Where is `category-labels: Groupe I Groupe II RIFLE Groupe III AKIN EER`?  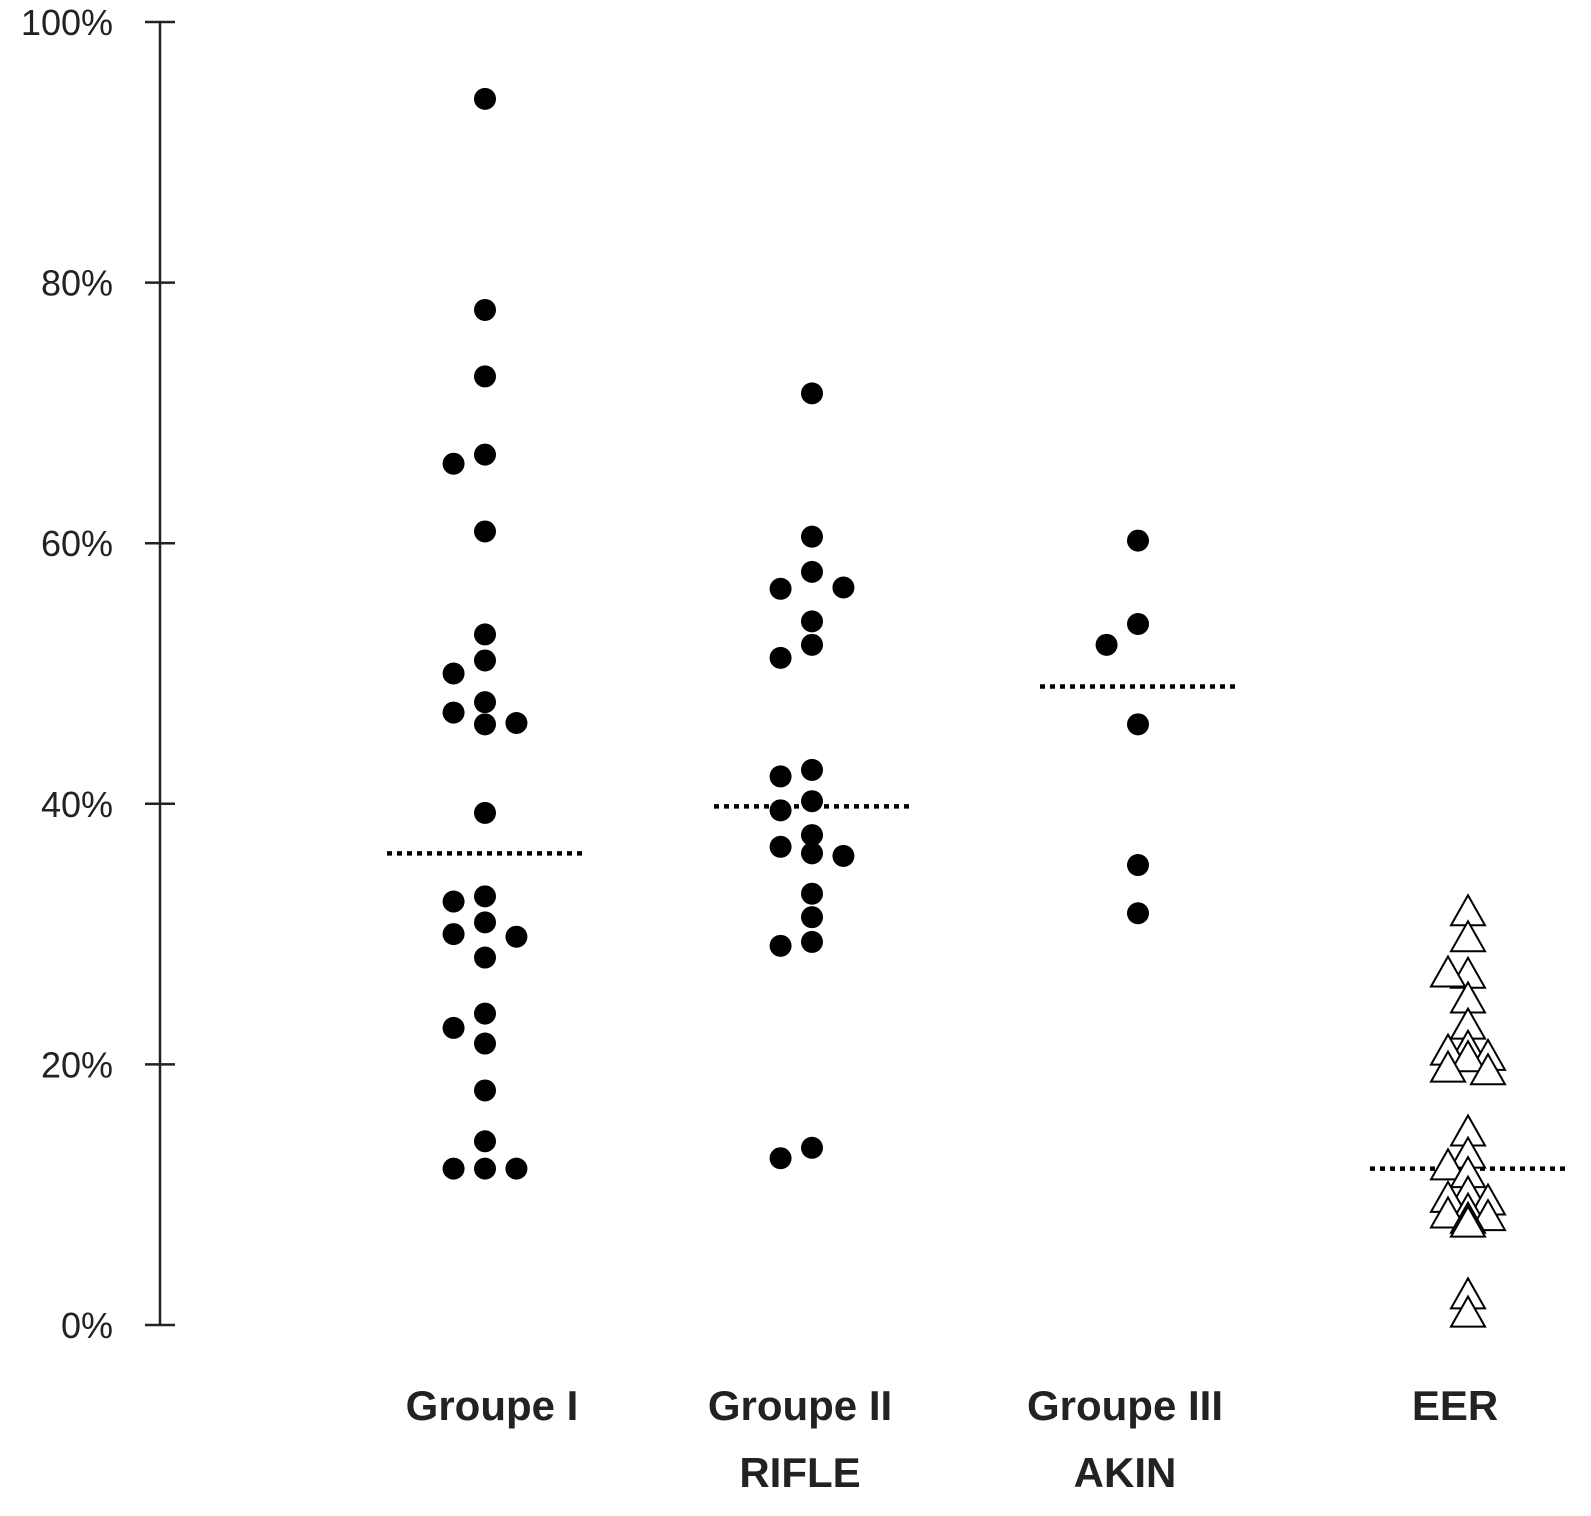 category-labels: Groupe I Groupe II RIFLE Groupe III AKIN EER is located at coordinates (952, 1439).